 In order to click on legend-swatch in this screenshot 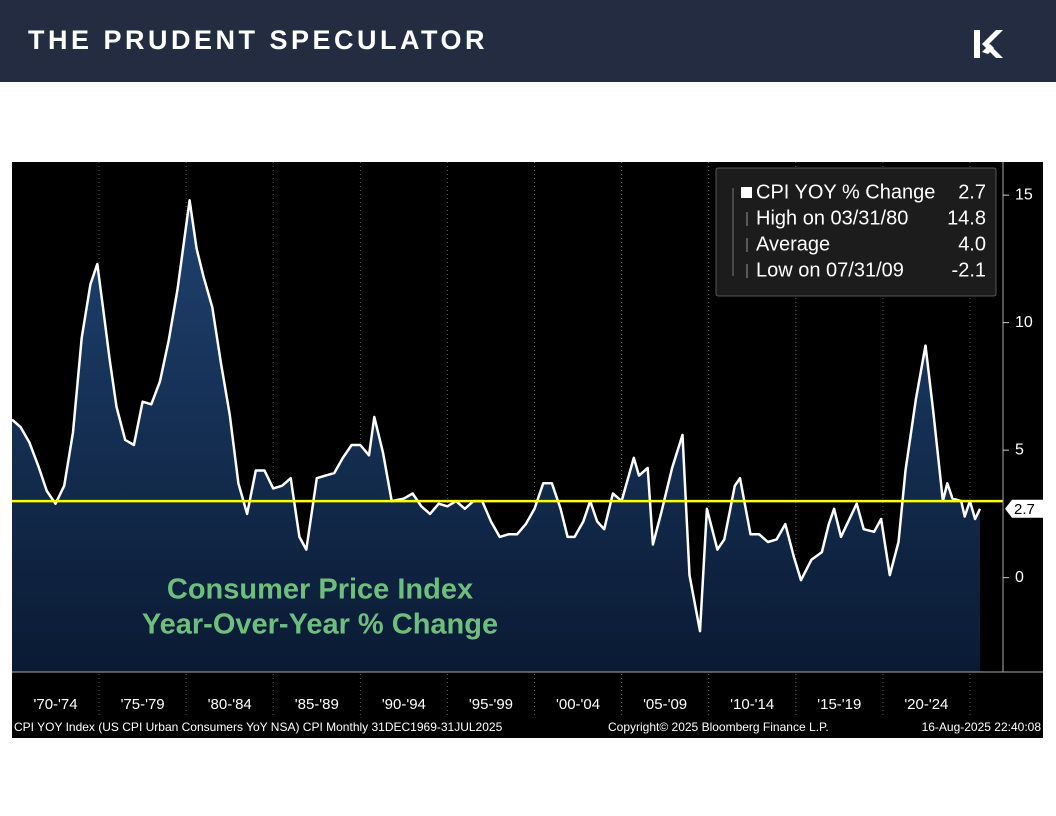, I will do `click(746, 192)`.